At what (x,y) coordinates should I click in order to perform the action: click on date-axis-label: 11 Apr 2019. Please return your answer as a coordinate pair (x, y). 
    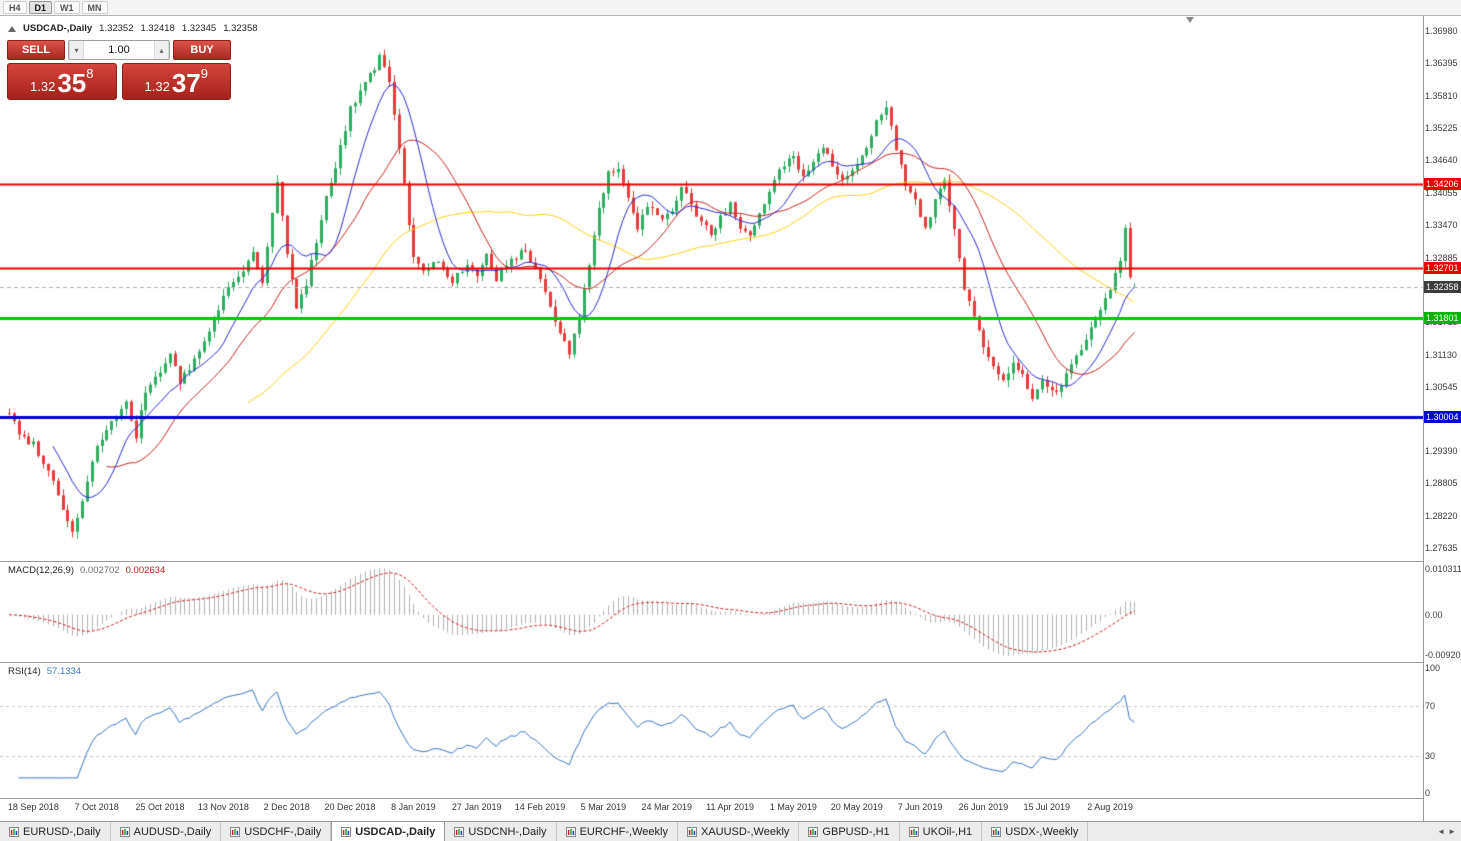
    Looking at the image, I should click on (730, 807).